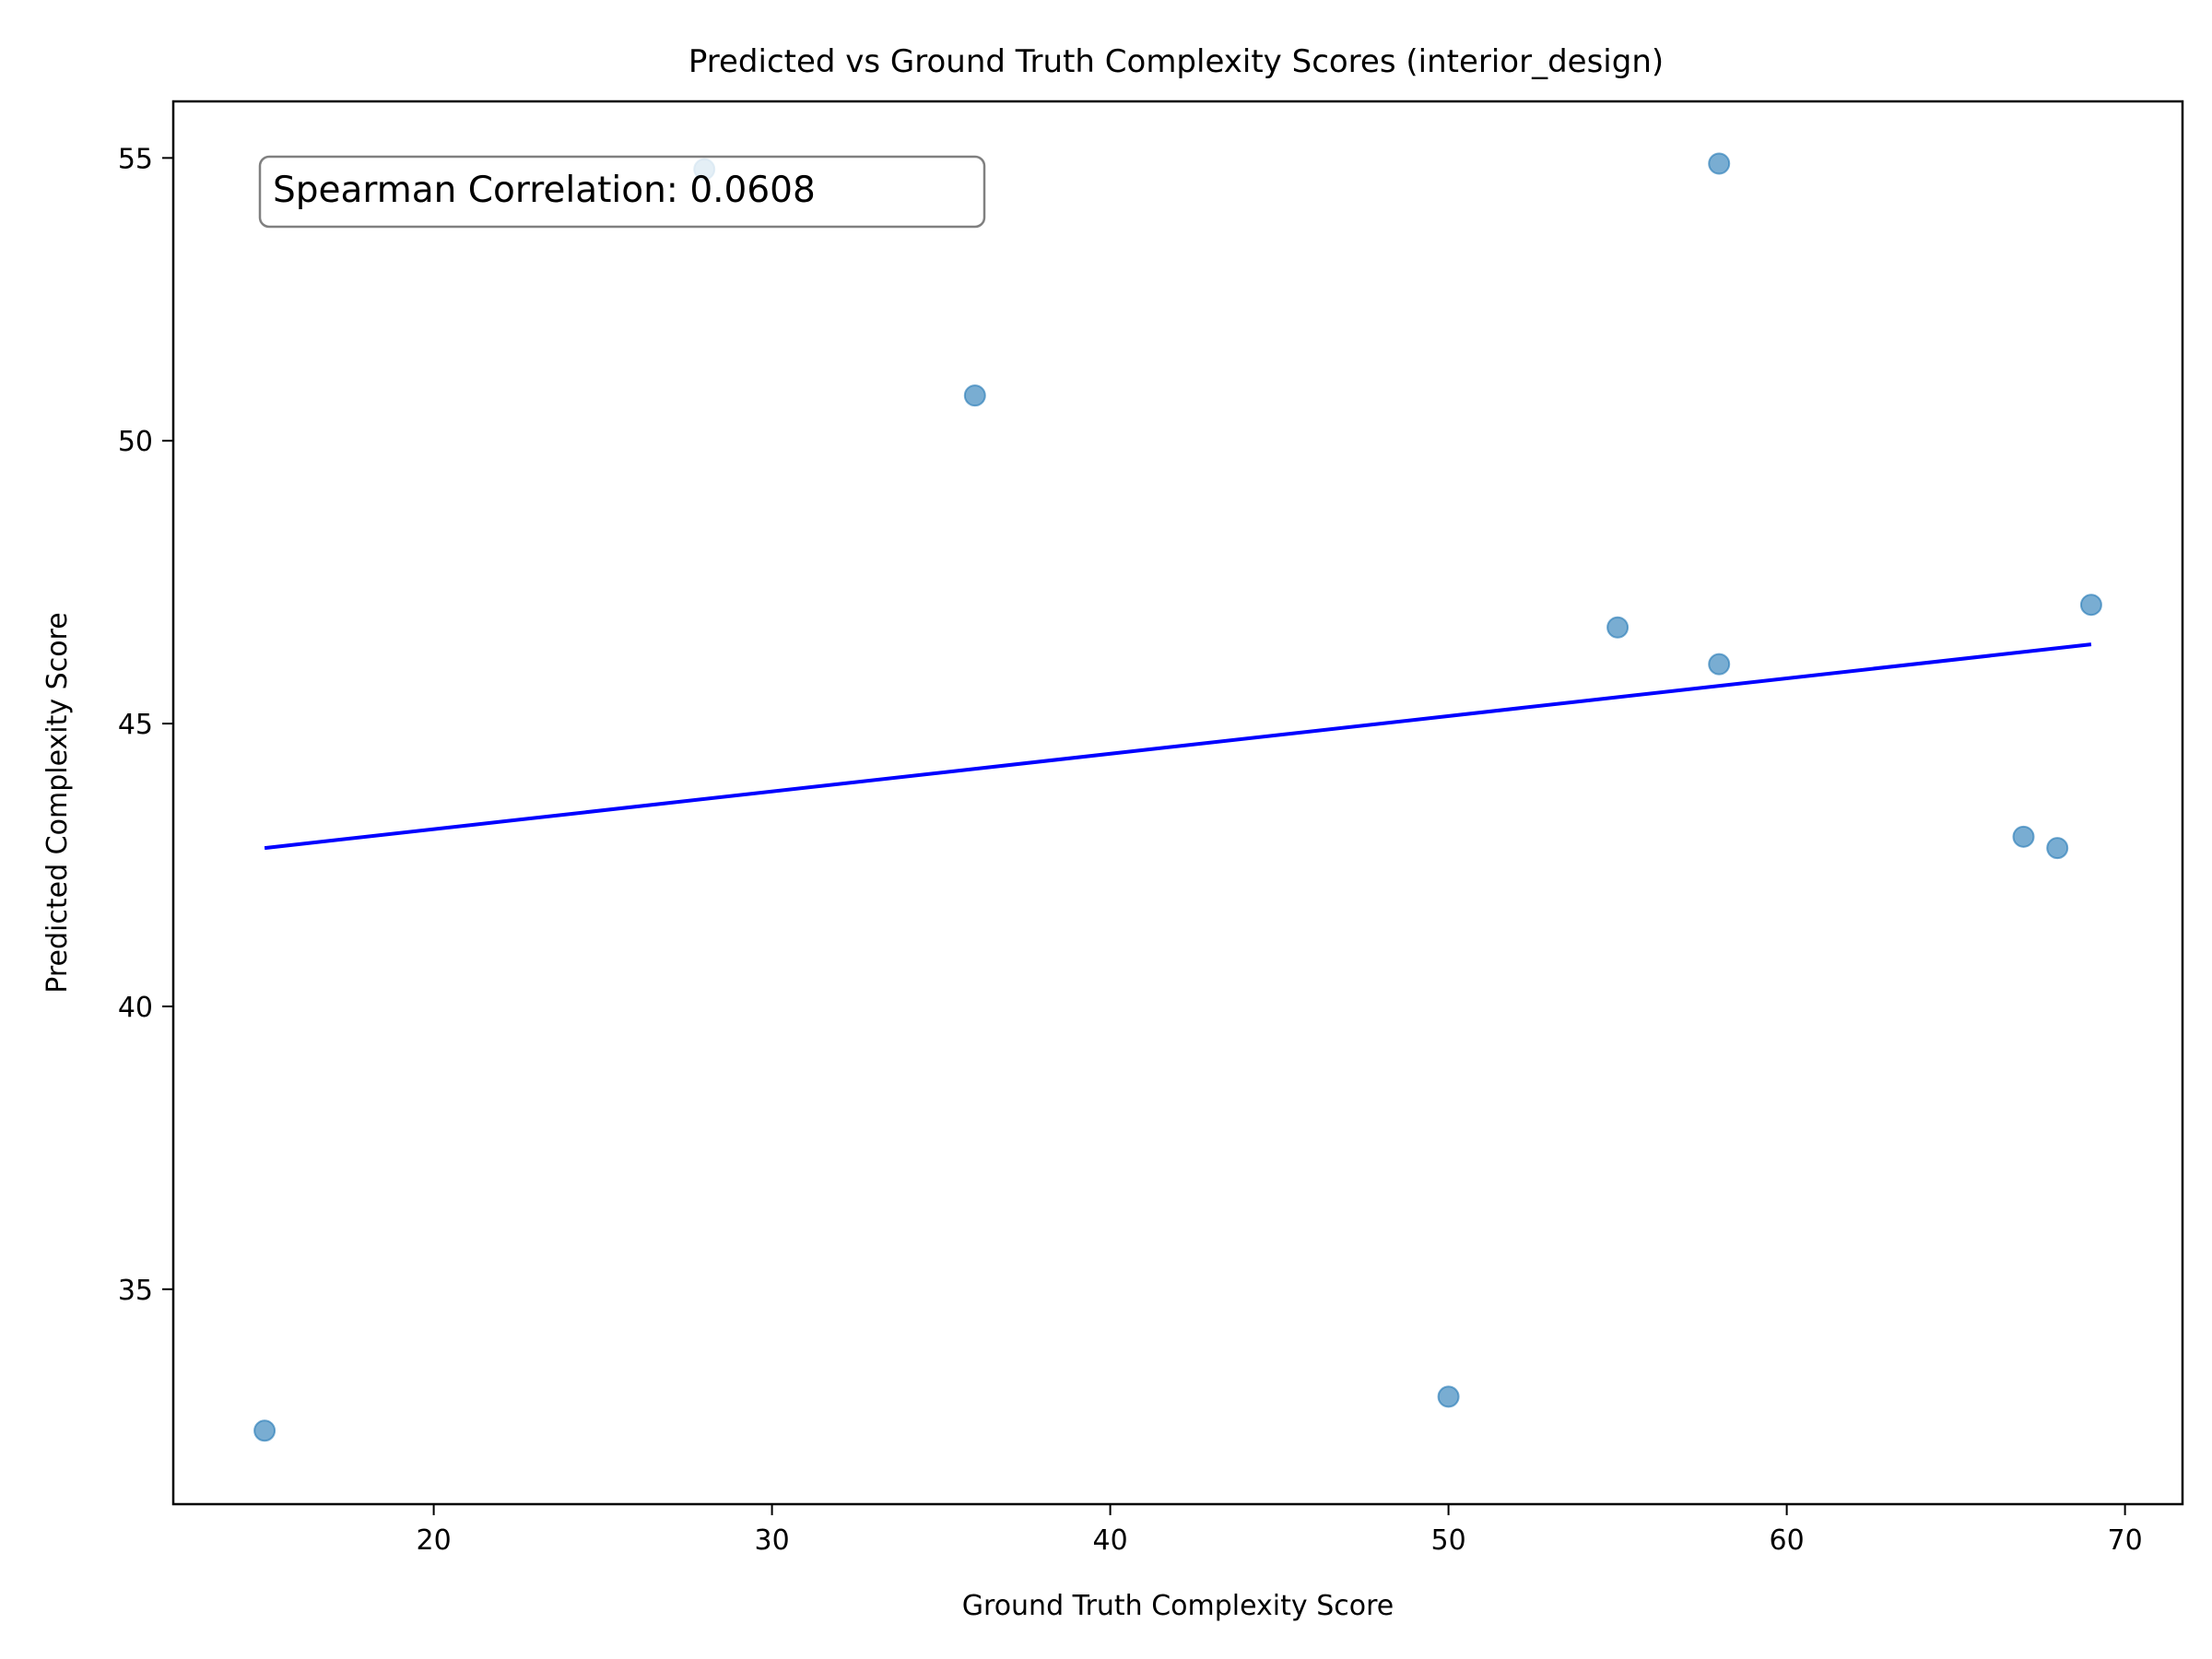  What do you see at coordinates (57, 802) in the screenshot?
I see `y-axis-label: Predicted Complexity Score` at bounding box center [57, 802].